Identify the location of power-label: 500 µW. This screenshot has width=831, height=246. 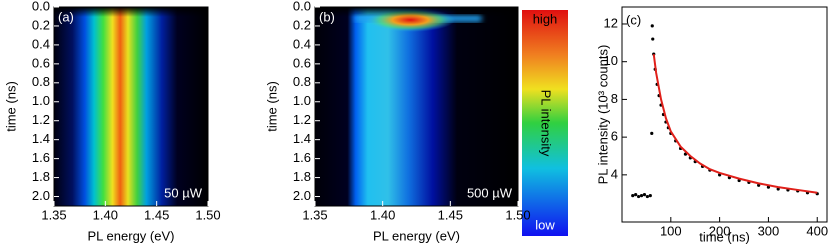
(490, 192).